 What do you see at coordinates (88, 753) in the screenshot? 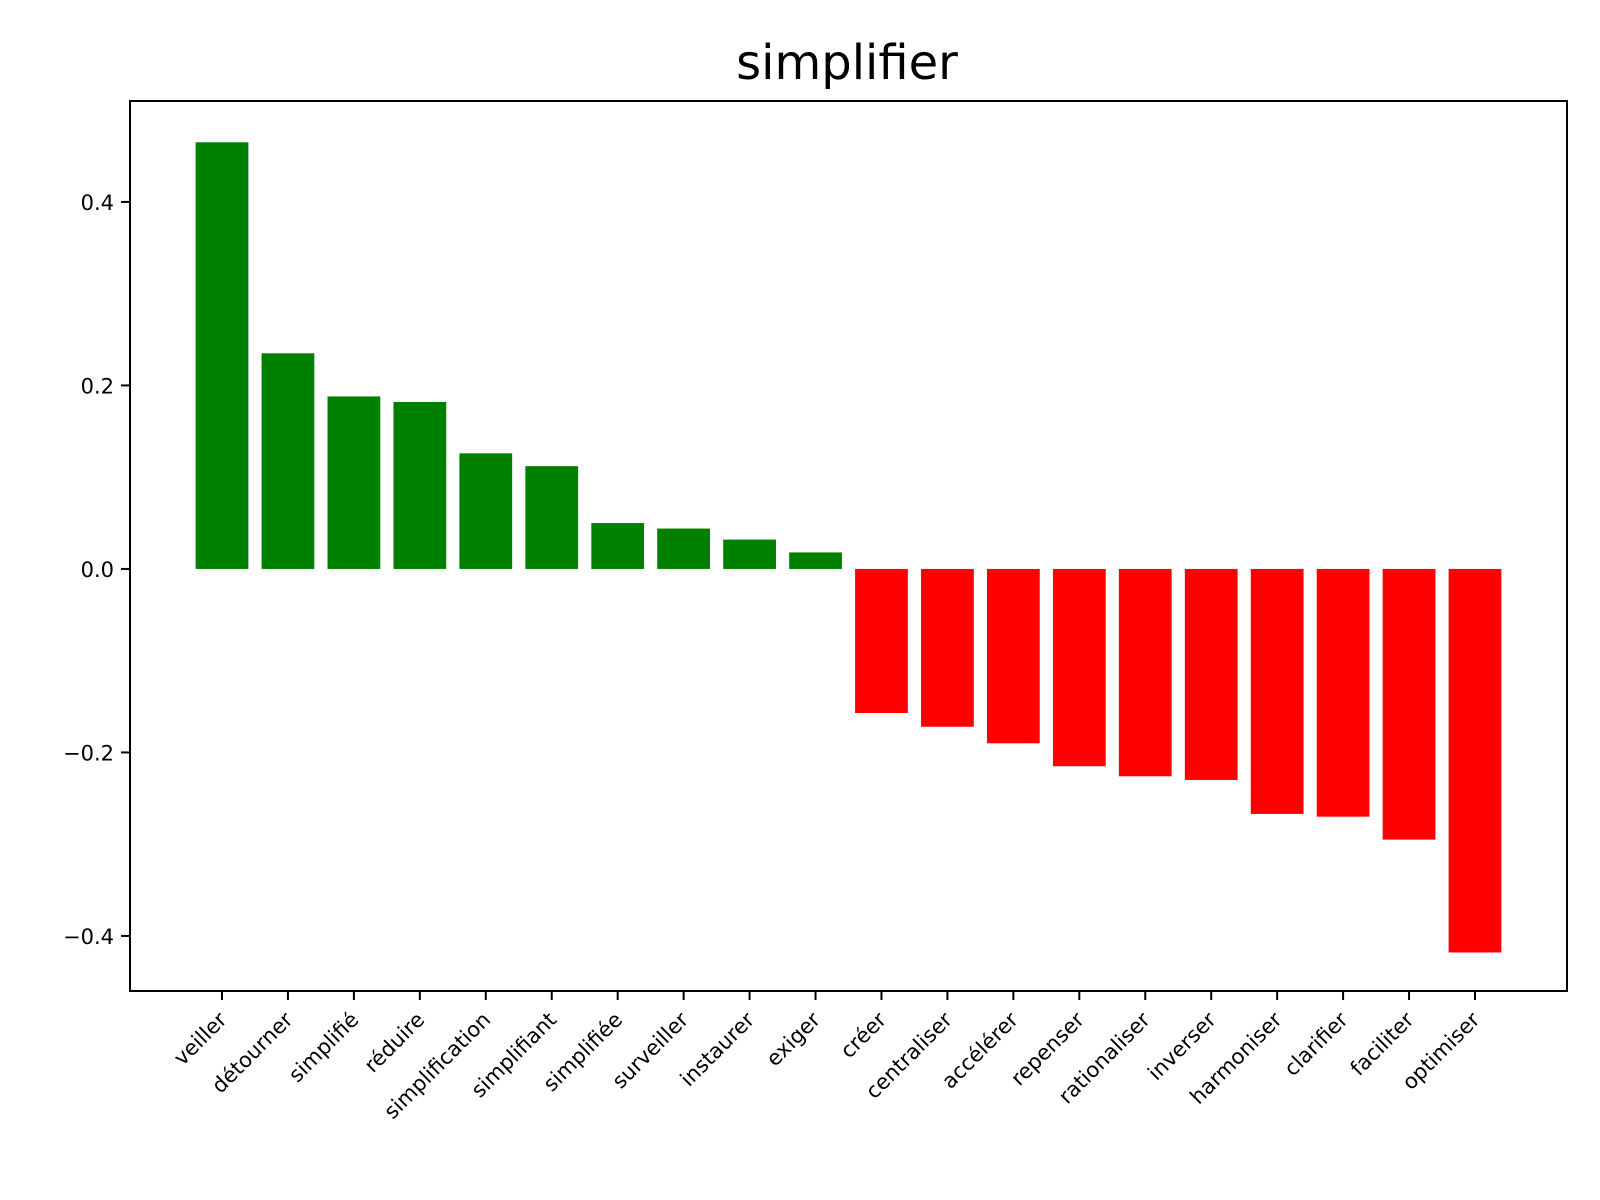
I see `y-tick-label: −0.2` at bounding box center [88, 753].